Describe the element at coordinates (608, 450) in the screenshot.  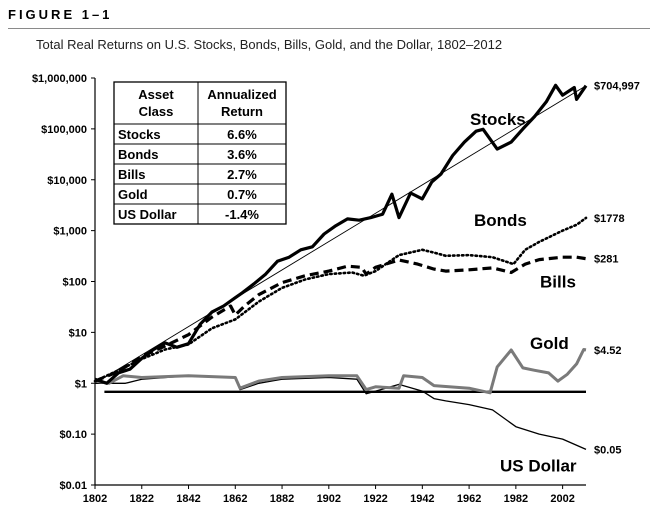
I see `us-dollar-end-label: $0.05` at that location.